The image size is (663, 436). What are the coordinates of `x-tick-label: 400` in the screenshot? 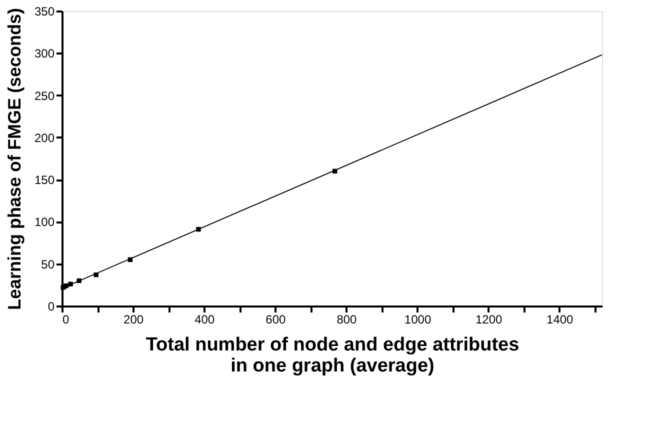 It's located at (204, 319).